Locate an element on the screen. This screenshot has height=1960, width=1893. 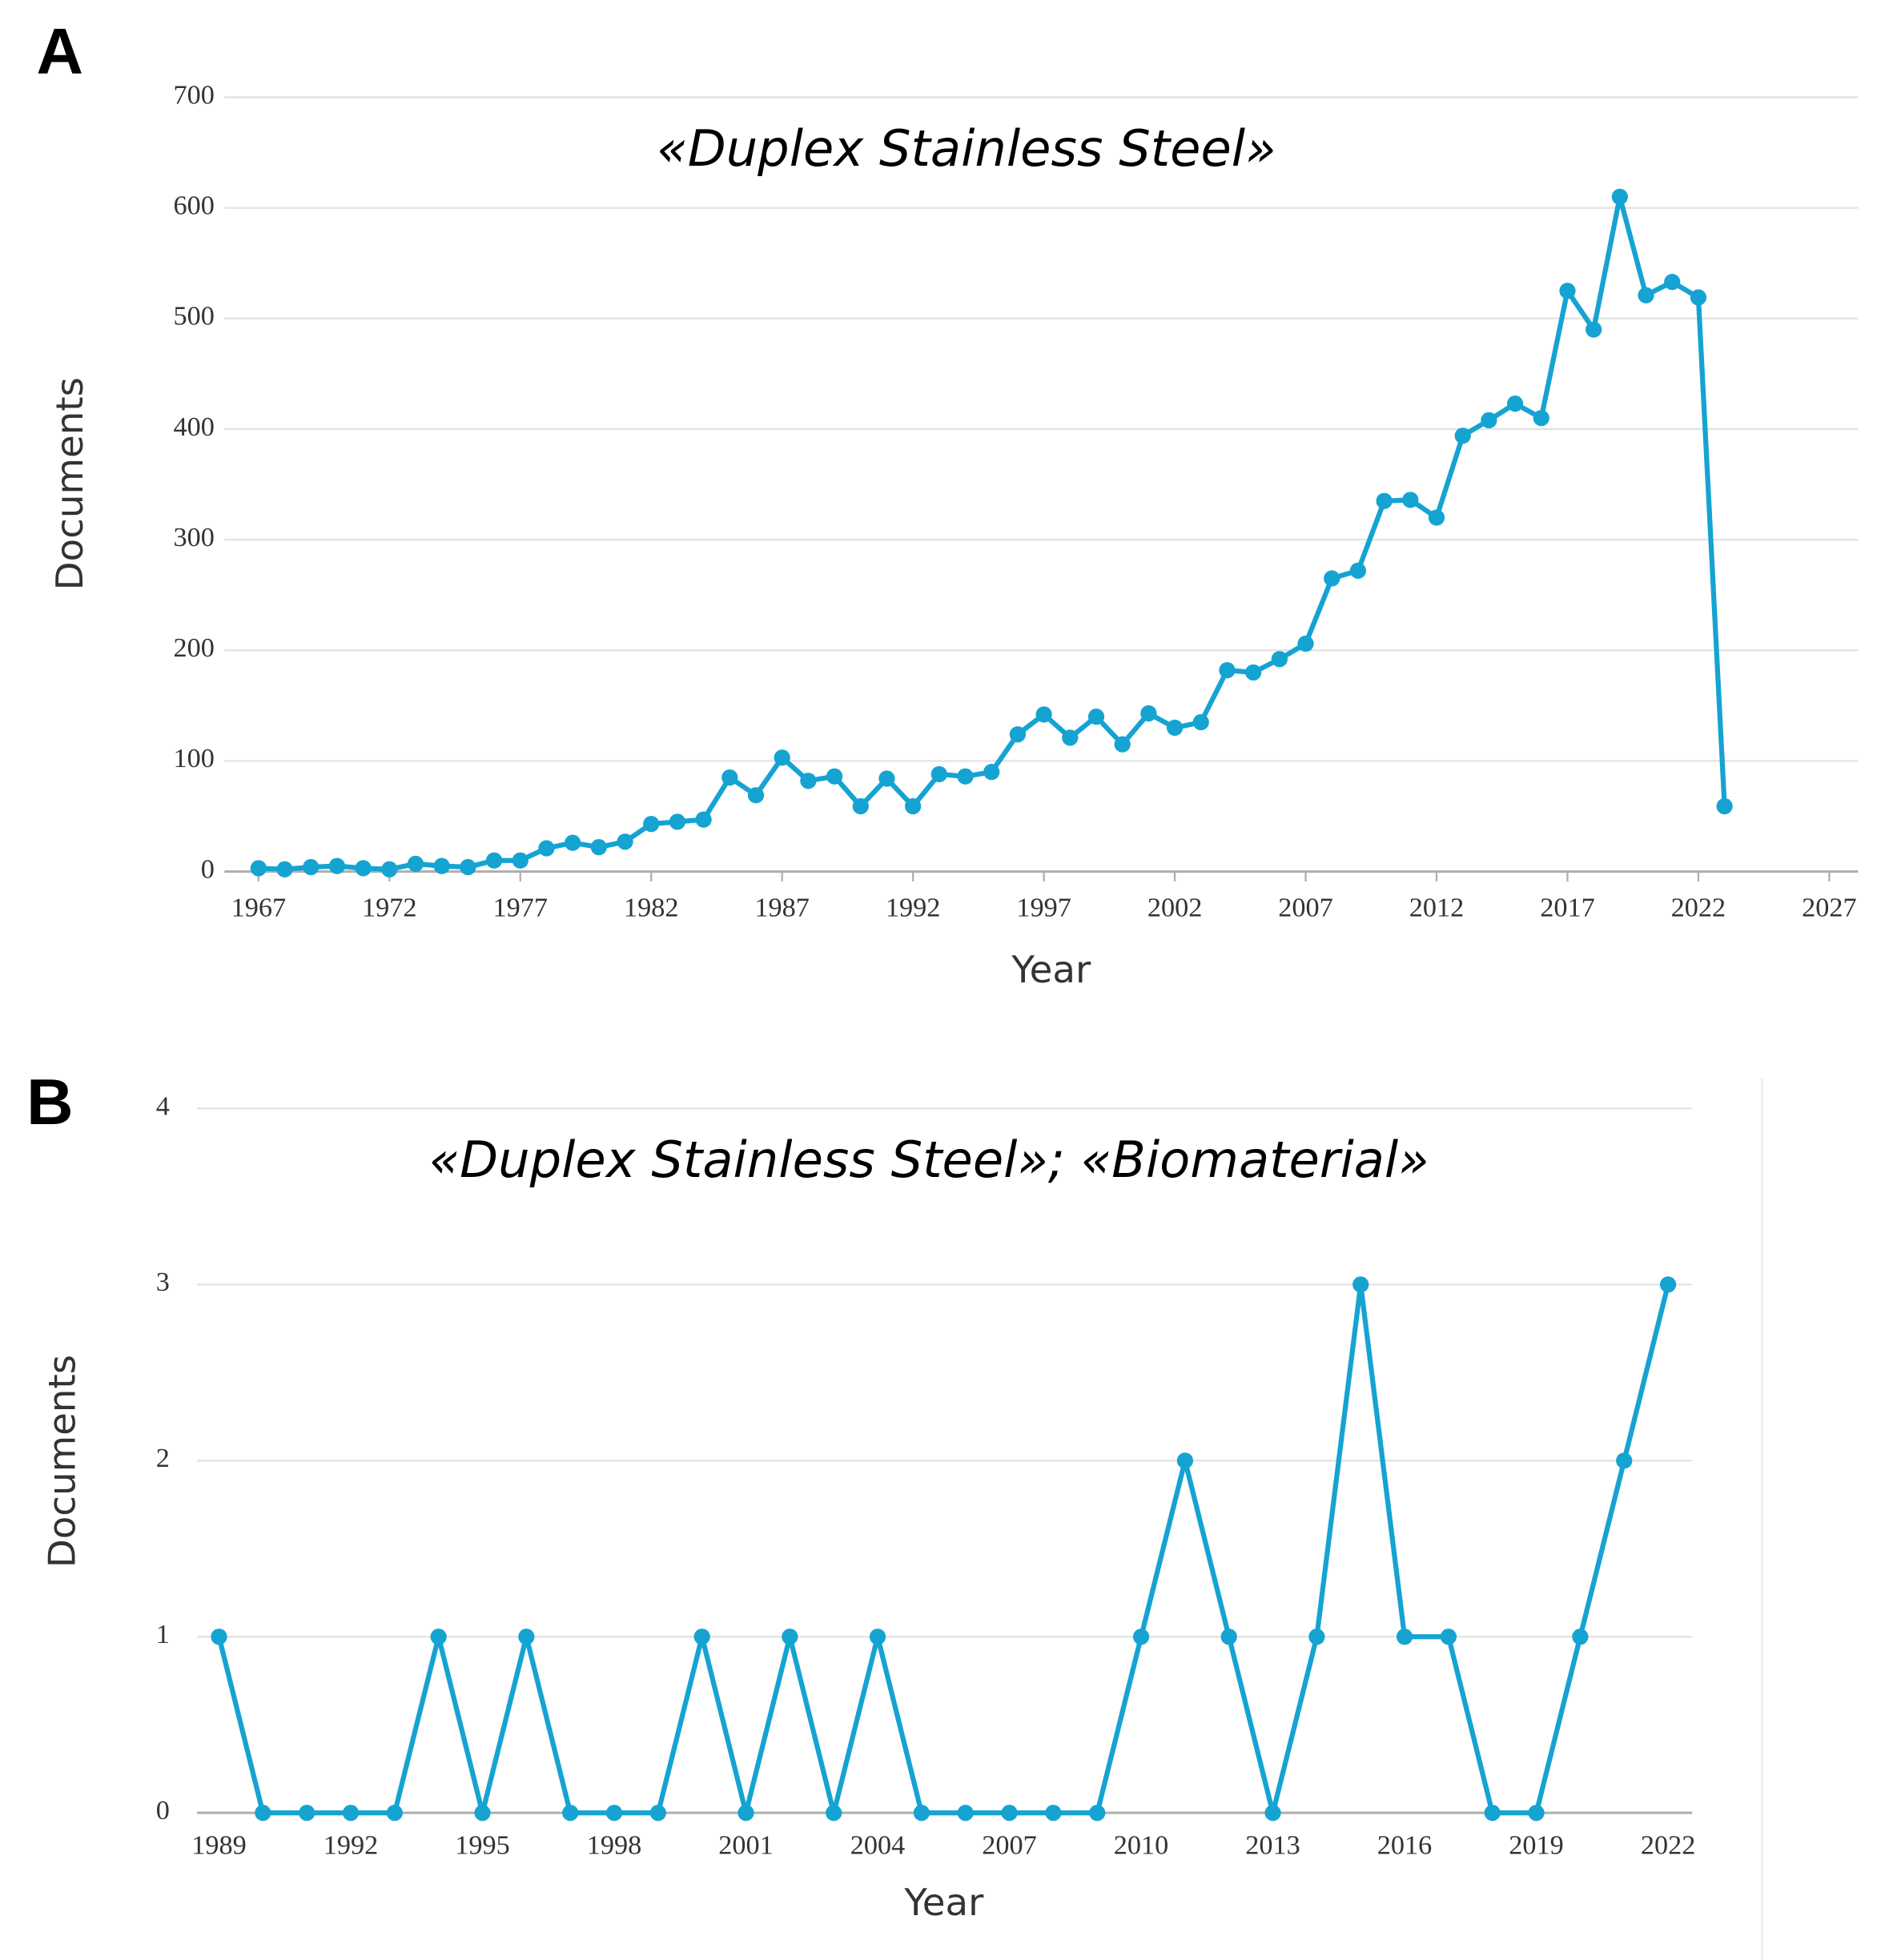
y-tick-label: 4 is located at coordinates (163, 1105).